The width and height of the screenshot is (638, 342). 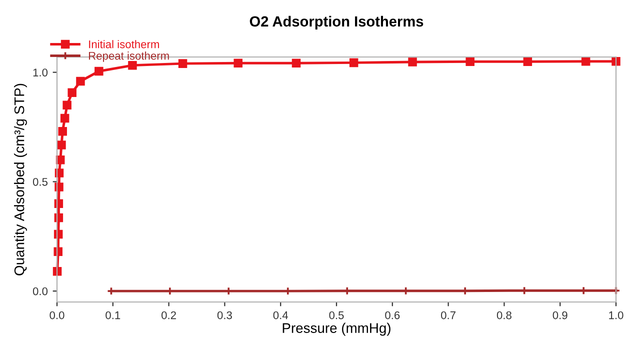 I want to click on x-tick-label: 0.8, so click(x=504, y=315).